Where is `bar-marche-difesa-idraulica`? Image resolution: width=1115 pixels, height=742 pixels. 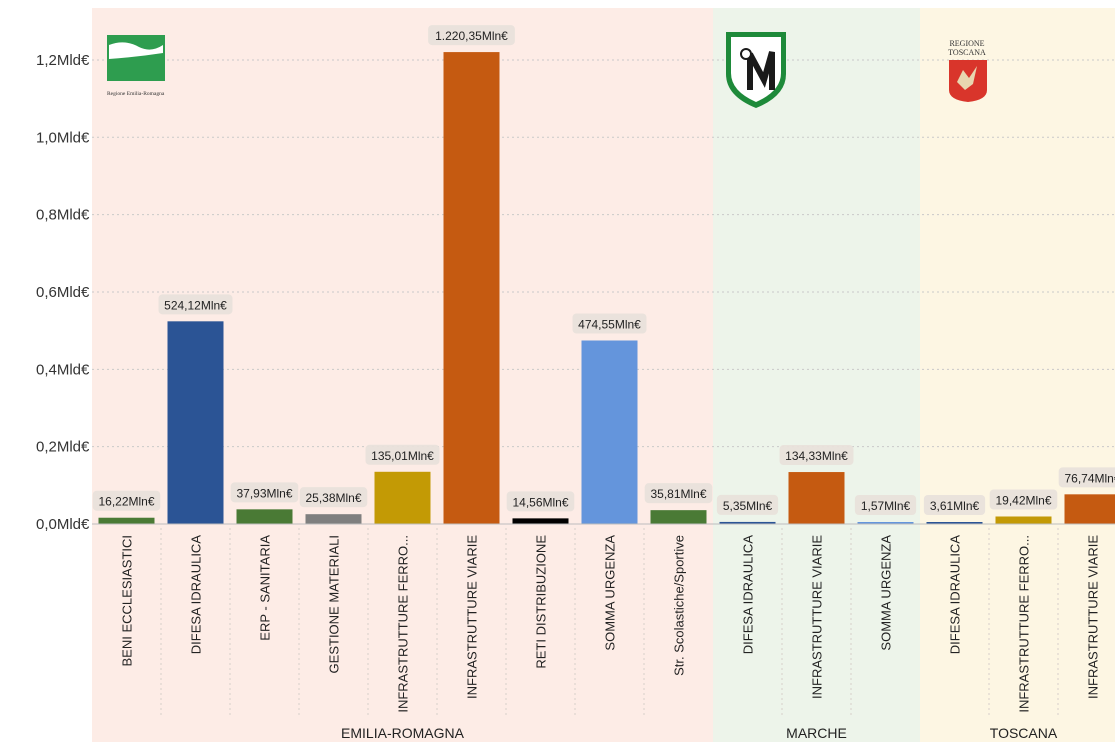 bar-marche-difesa-idraulica is located at coordinates (747, 522).